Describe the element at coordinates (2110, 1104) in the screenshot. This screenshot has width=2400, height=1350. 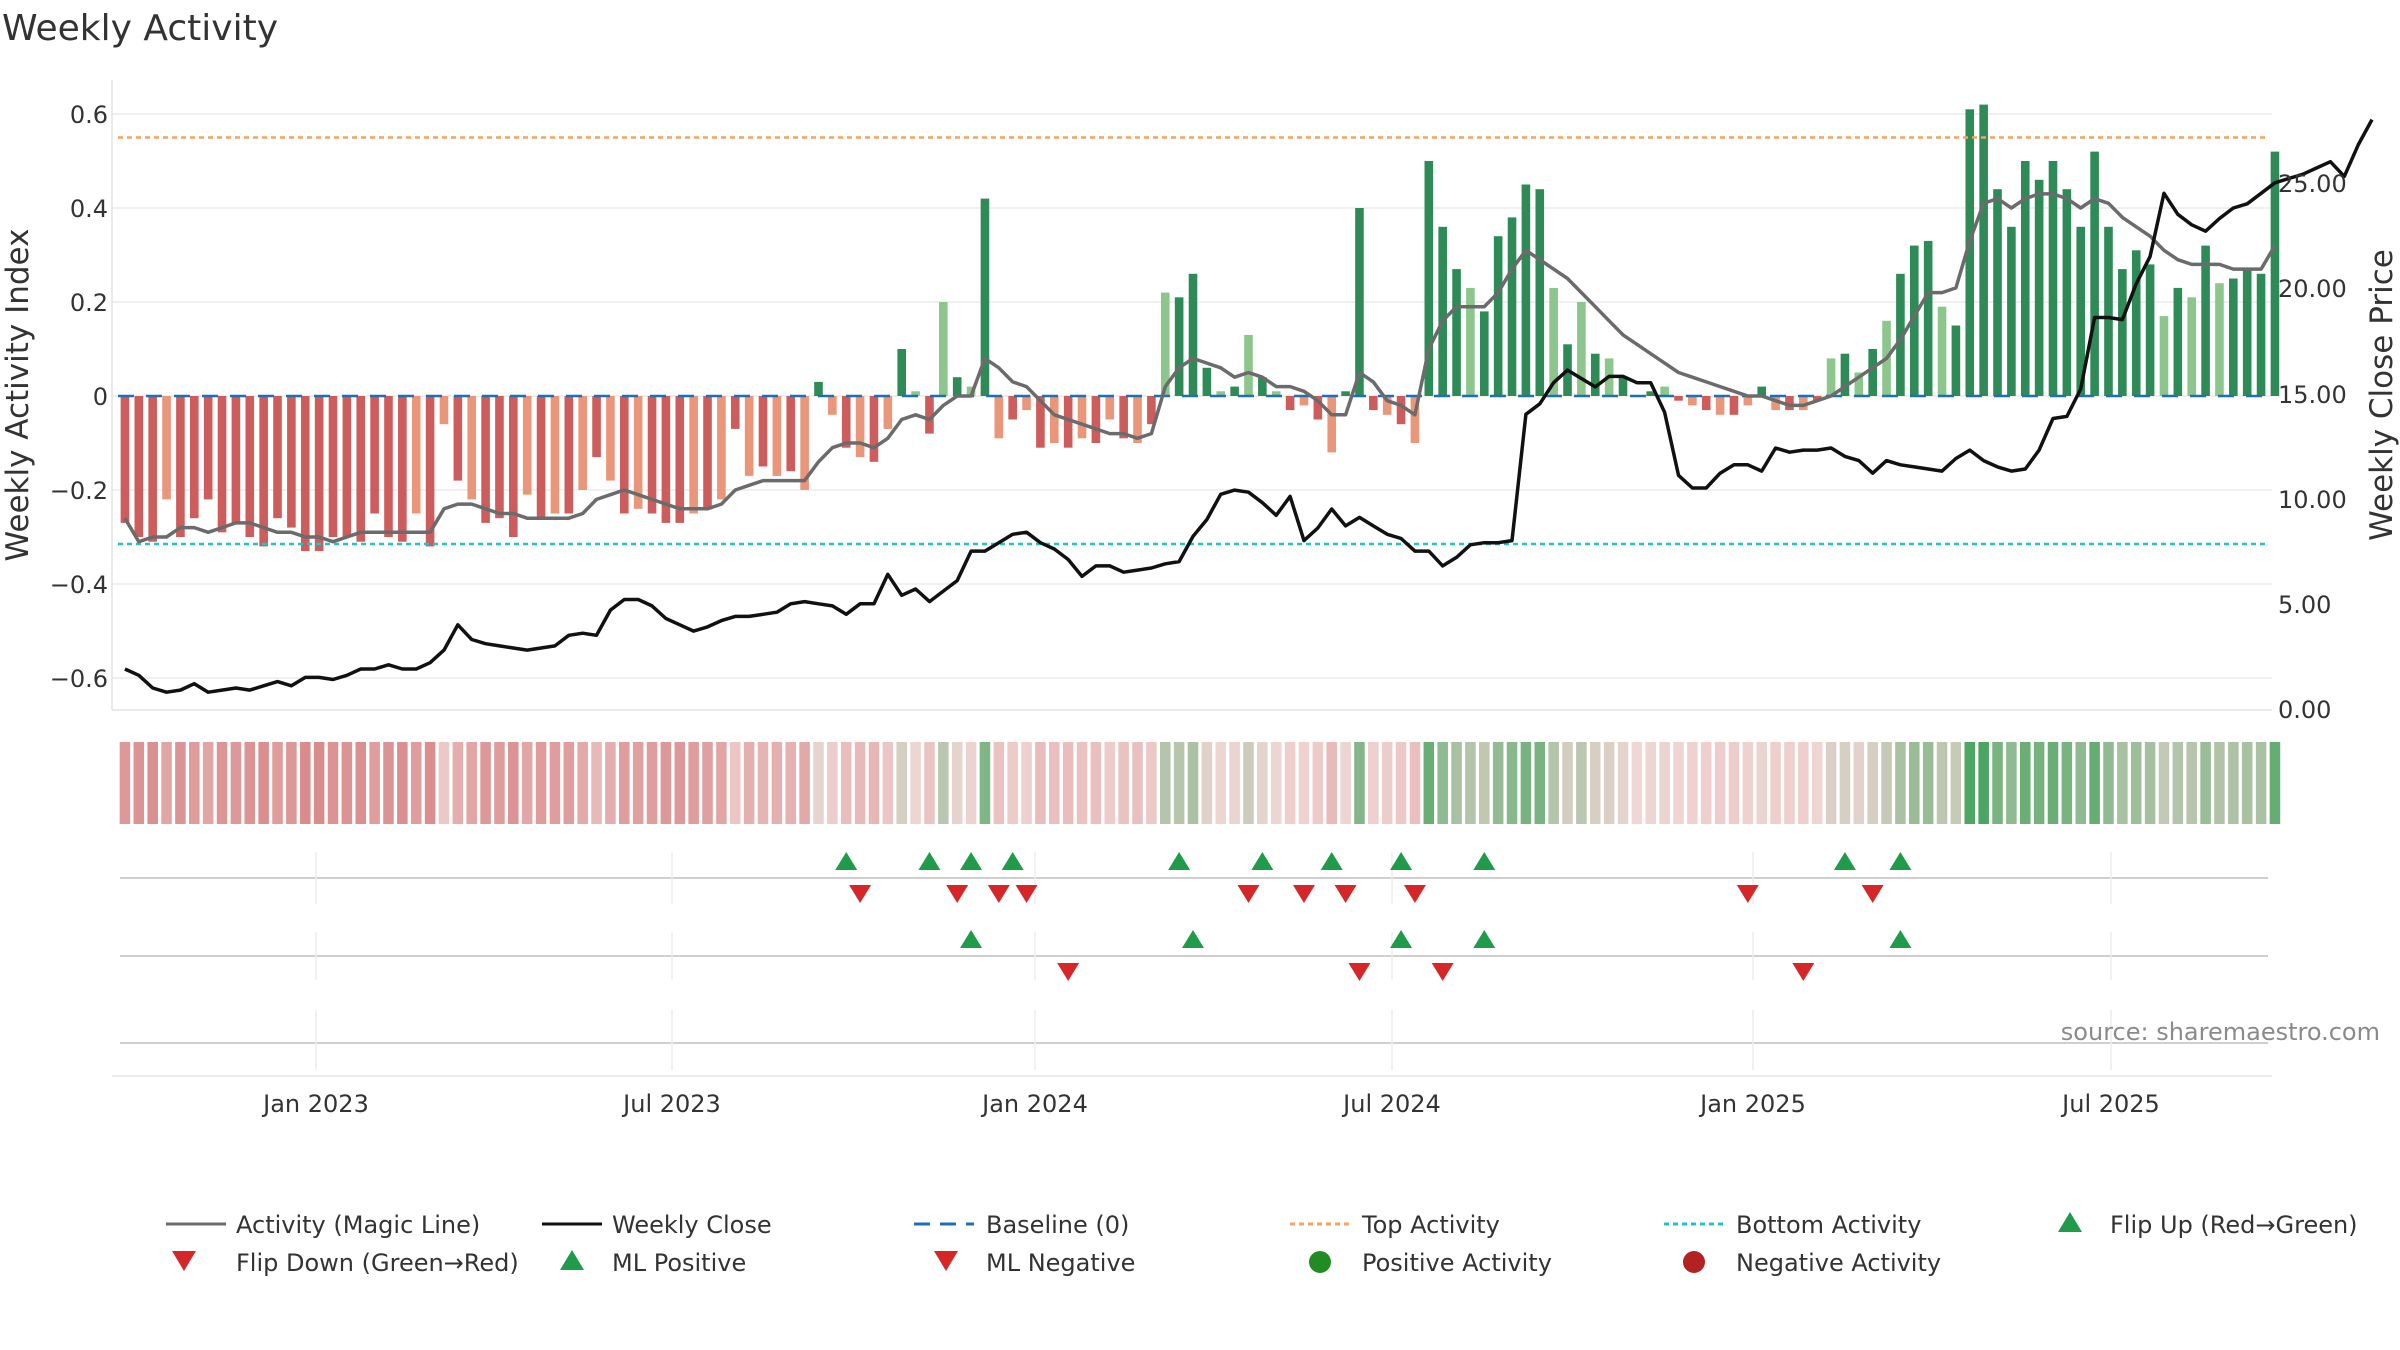
I see `x-tick: Jul 2025` at that location.